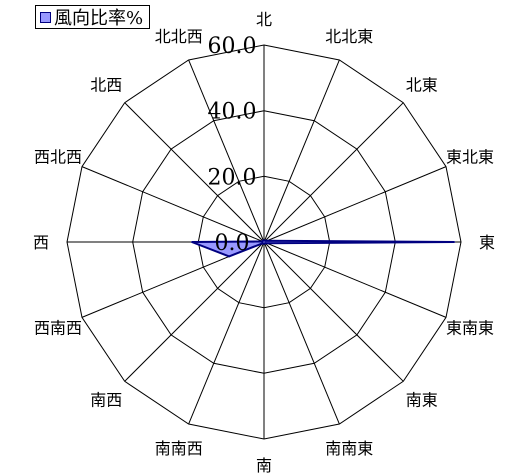 Image resolution: width=525 pixels, height=474 pixels. Describe the element at coordinates (99, 18) in the screenshot. I see `legend-label: 風向比率%` at that location.